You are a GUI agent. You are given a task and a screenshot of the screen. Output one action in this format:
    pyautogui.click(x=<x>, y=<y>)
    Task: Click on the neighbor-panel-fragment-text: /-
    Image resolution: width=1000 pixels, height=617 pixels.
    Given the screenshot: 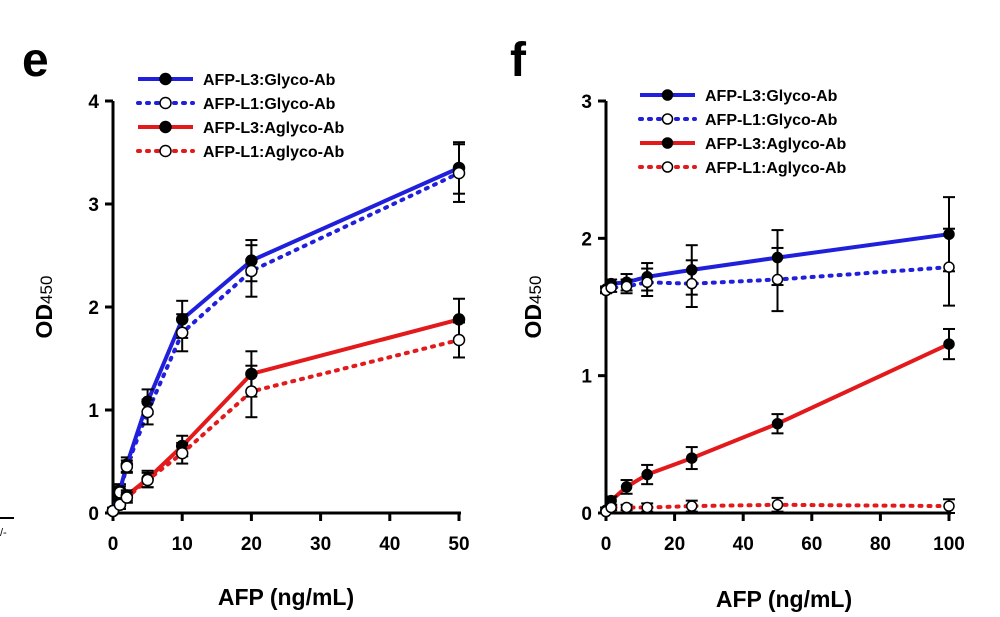 What is the action you would take?
    pyautogui.click(x=3, y=533)
    